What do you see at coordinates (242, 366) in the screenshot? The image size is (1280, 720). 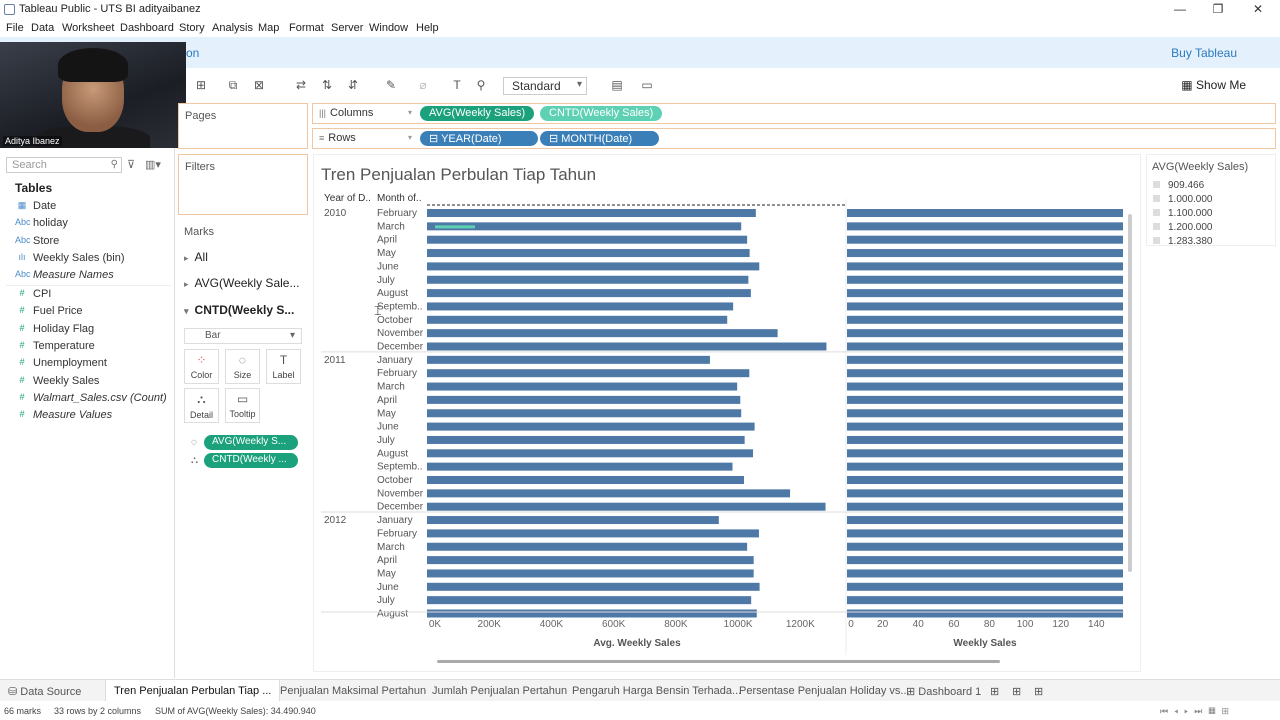 I see `size-button: ◌ Size` at bounding box center [242, 366].